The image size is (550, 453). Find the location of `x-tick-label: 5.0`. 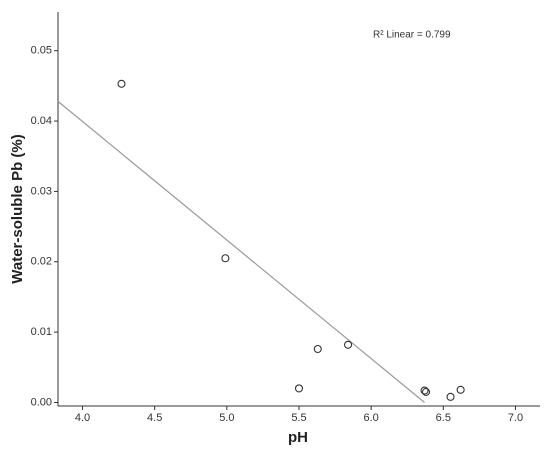

x-tick-label: 5.0 is located at coordinates (226, 418).